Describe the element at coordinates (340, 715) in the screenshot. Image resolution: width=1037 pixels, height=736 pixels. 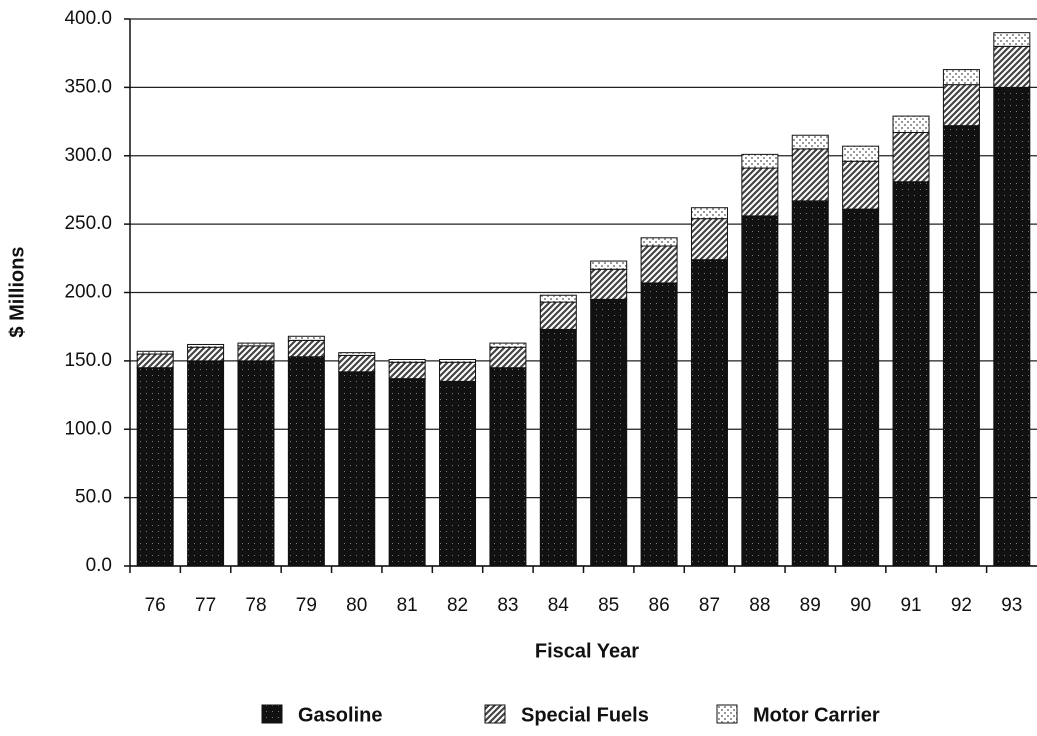
I see `legend-label: Gasoline` at that location.